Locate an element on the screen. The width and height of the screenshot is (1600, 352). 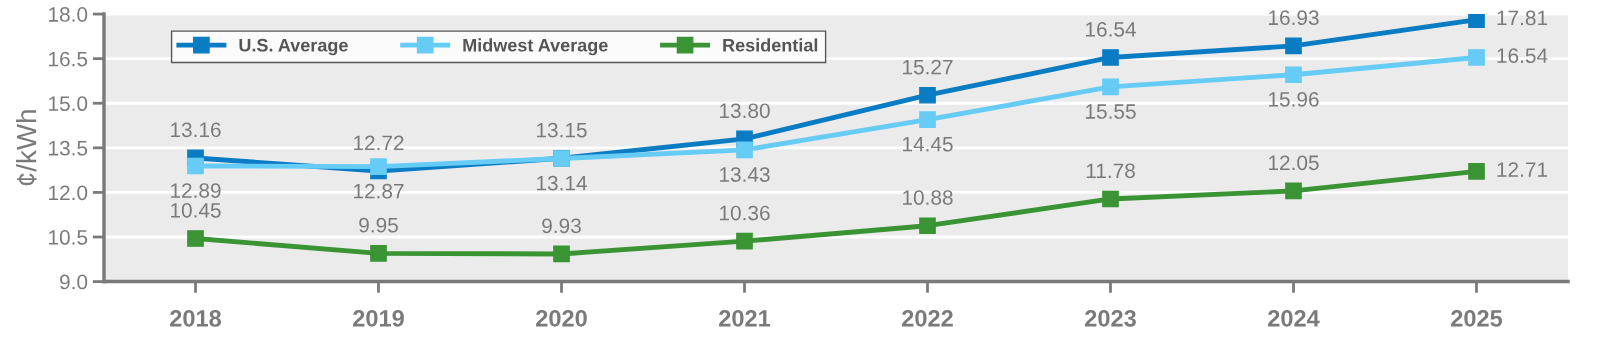
data-label: 13.43 is located at coordinates (745, 174).